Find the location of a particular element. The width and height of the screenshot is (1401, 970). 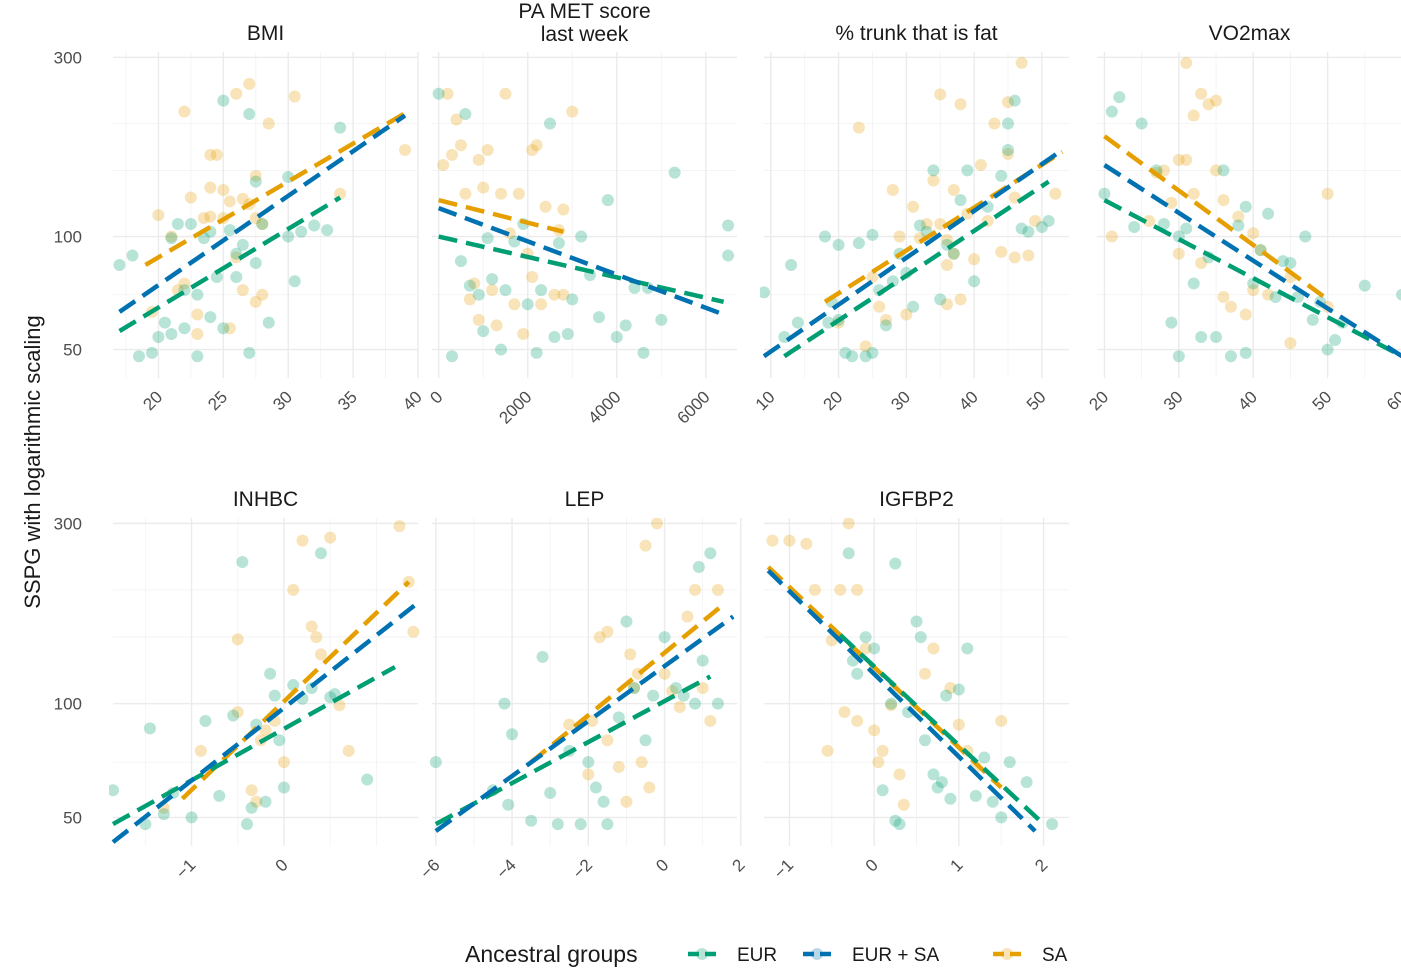

panel-6: LEP −6 −4 −2 0 2 is located at coordinates (582, 685).